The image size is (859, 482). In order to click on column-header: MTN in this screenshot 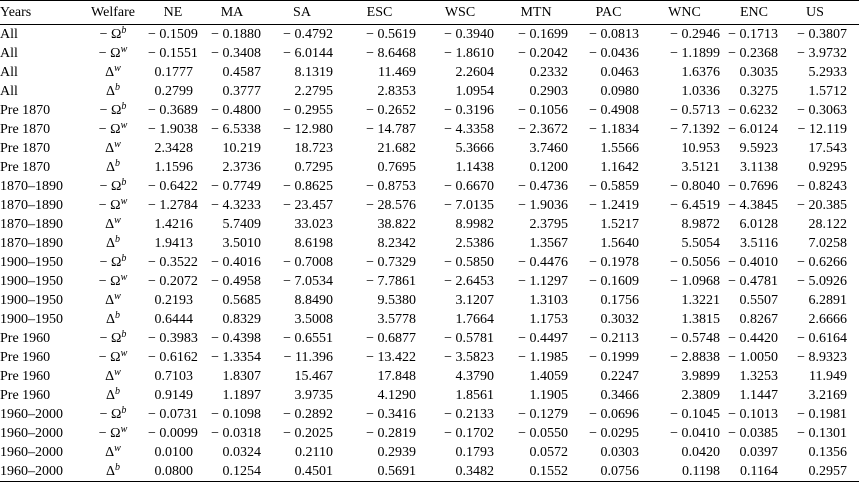, I will do `click(536, 12)`.